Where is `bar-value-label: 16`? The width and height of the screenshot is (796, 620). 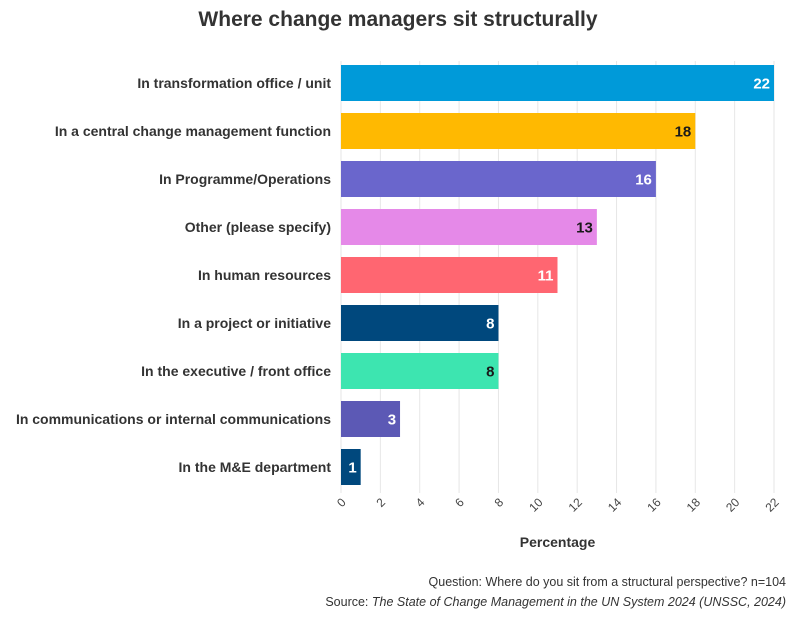
bar-value-label: 16 is located at coordinates (643, 180).